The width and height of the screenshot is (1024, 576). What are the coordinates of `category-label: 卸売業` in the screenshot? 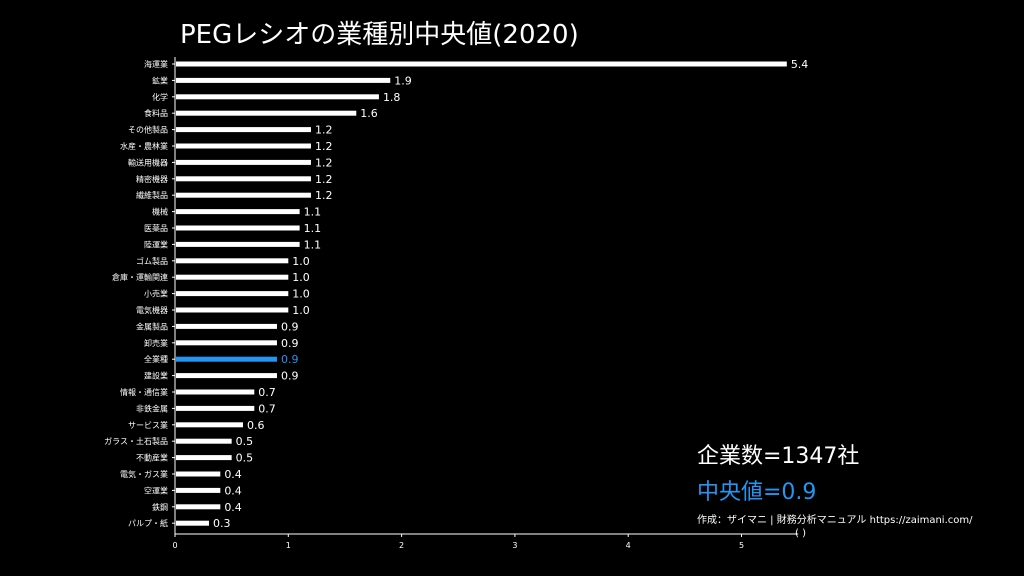 It's located at (156, 343).